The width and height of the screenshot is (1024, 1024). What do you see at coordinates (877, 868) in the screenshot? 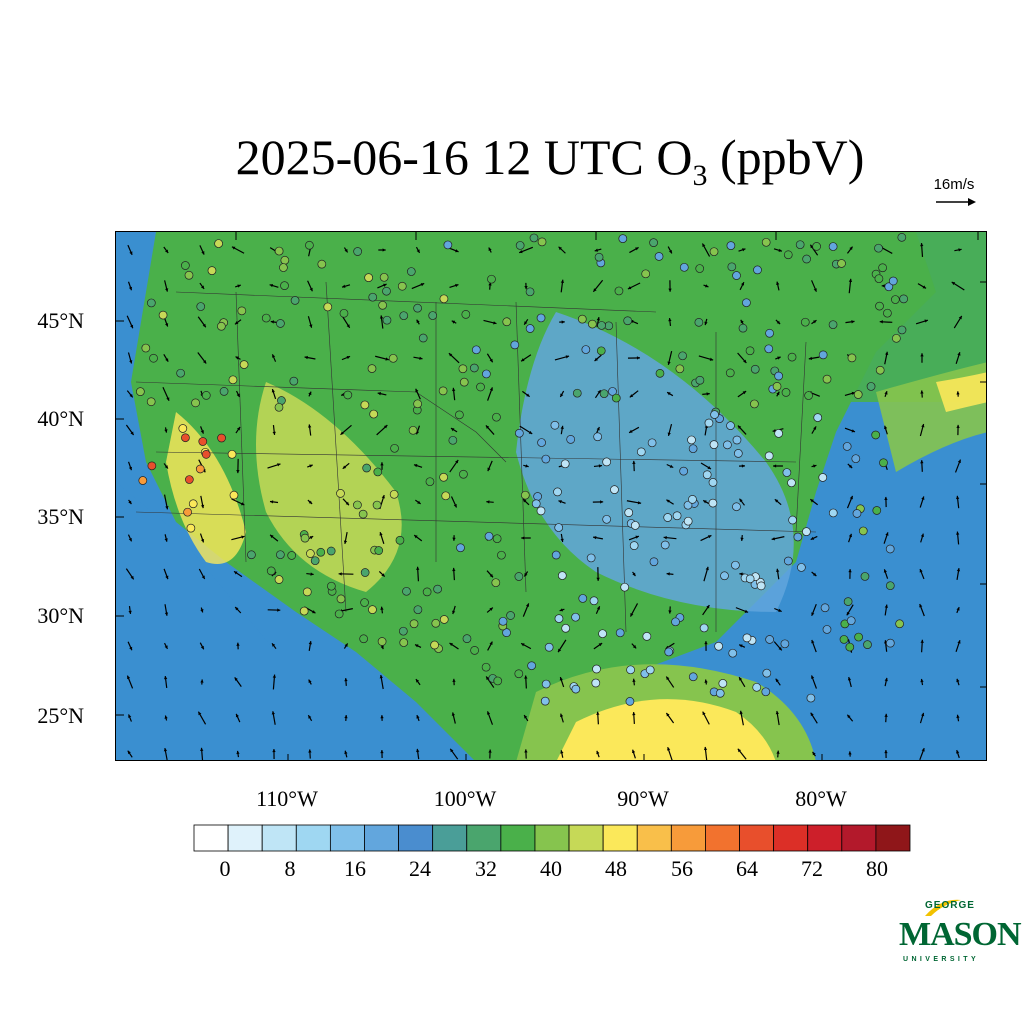
I see `colorbar-label-80: 80` at bounding box center [877, 868].